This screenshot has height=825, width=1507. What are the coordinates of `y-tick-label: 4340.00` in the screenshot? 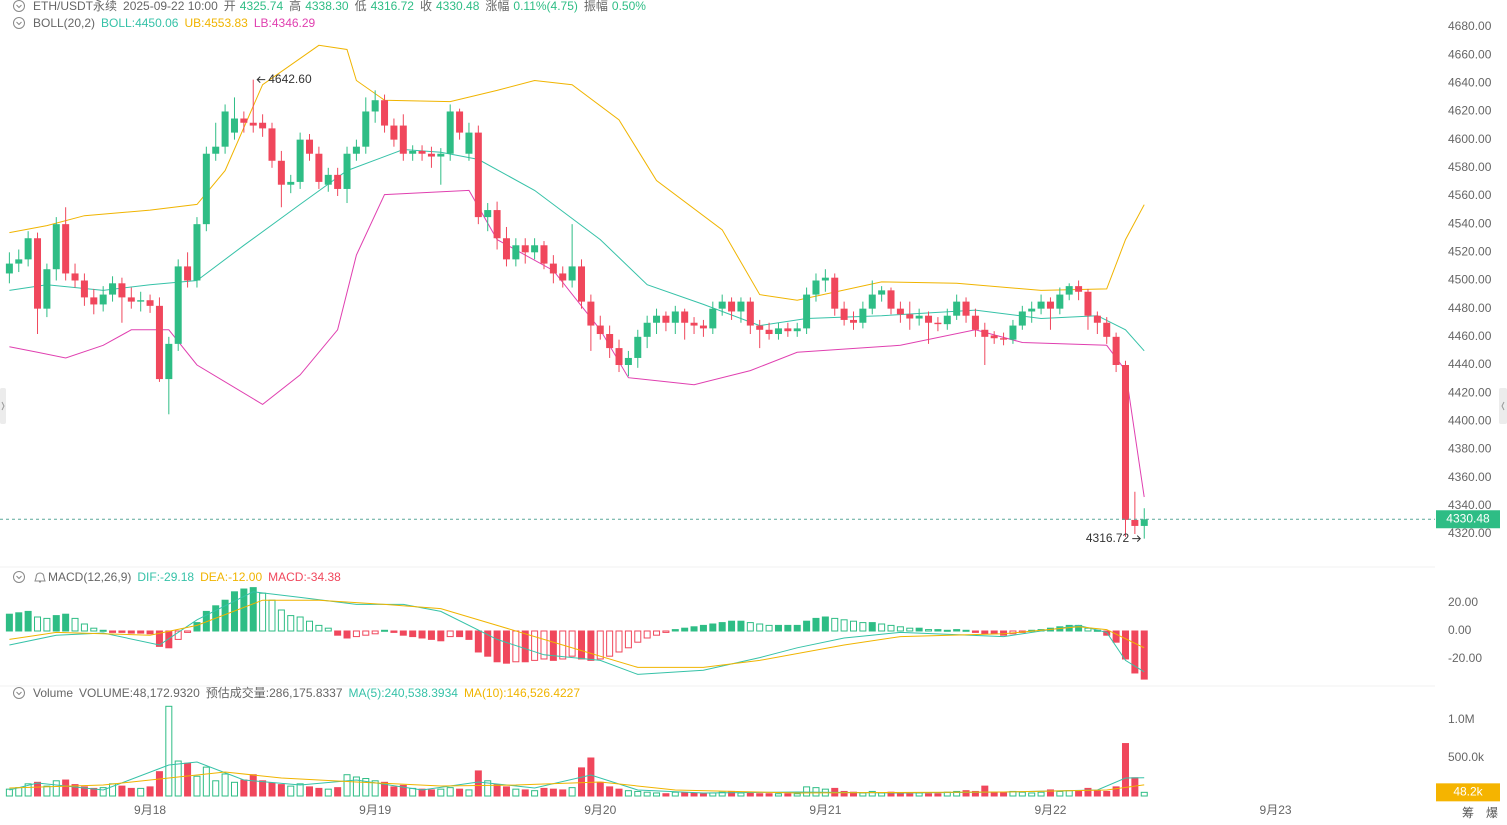 It's located at (1470, 505).